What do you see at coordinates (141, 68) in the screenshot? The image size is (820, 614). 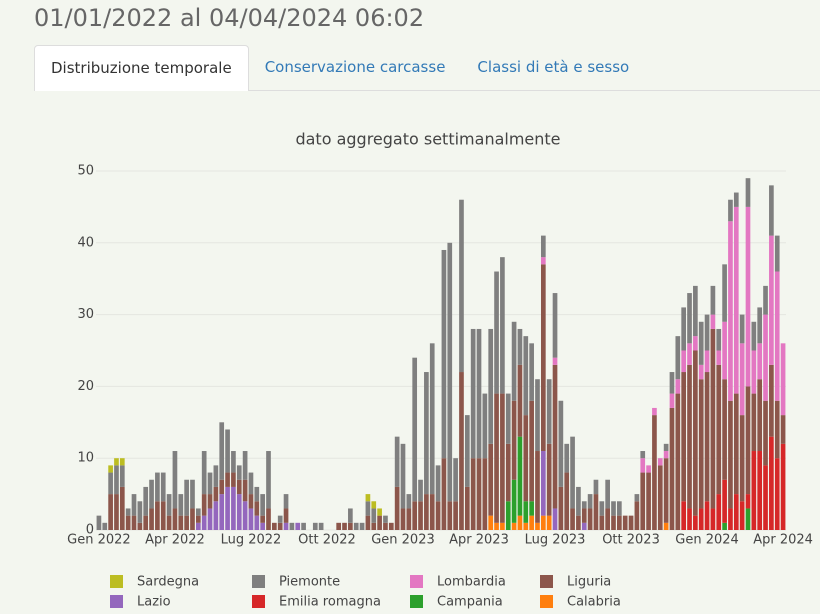 I see `tab: Distribuzione temporale` at bounding box center [141, 68].